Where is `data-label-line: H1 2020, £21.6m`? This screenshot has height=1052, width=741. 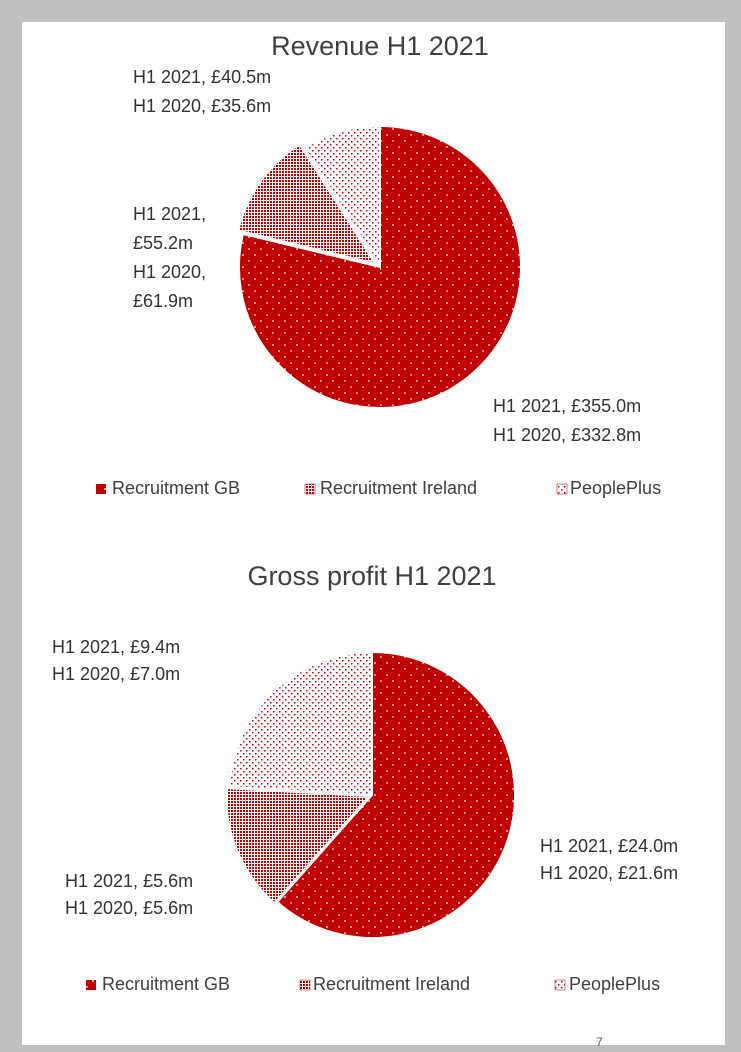
data-label-line: H1 2020, £21.6m is located at coordinates (609, 873).